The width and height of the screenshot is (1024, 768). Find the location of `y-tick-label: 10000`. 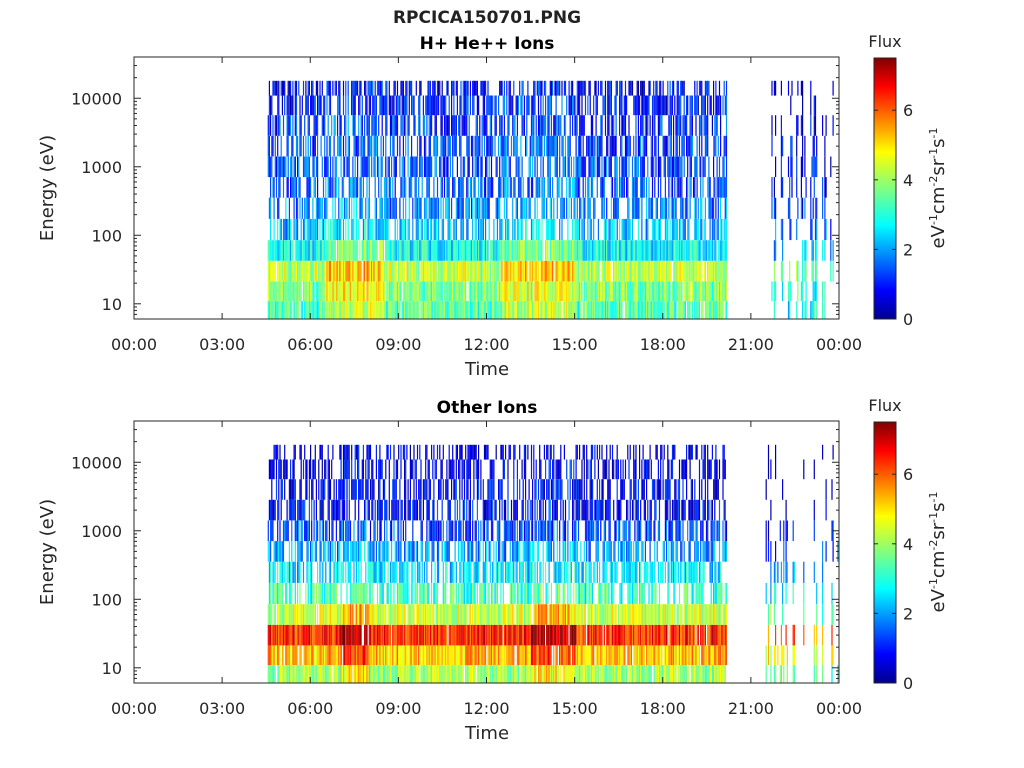

y-tick-label: 10000 is located at coordinates (96, 98).